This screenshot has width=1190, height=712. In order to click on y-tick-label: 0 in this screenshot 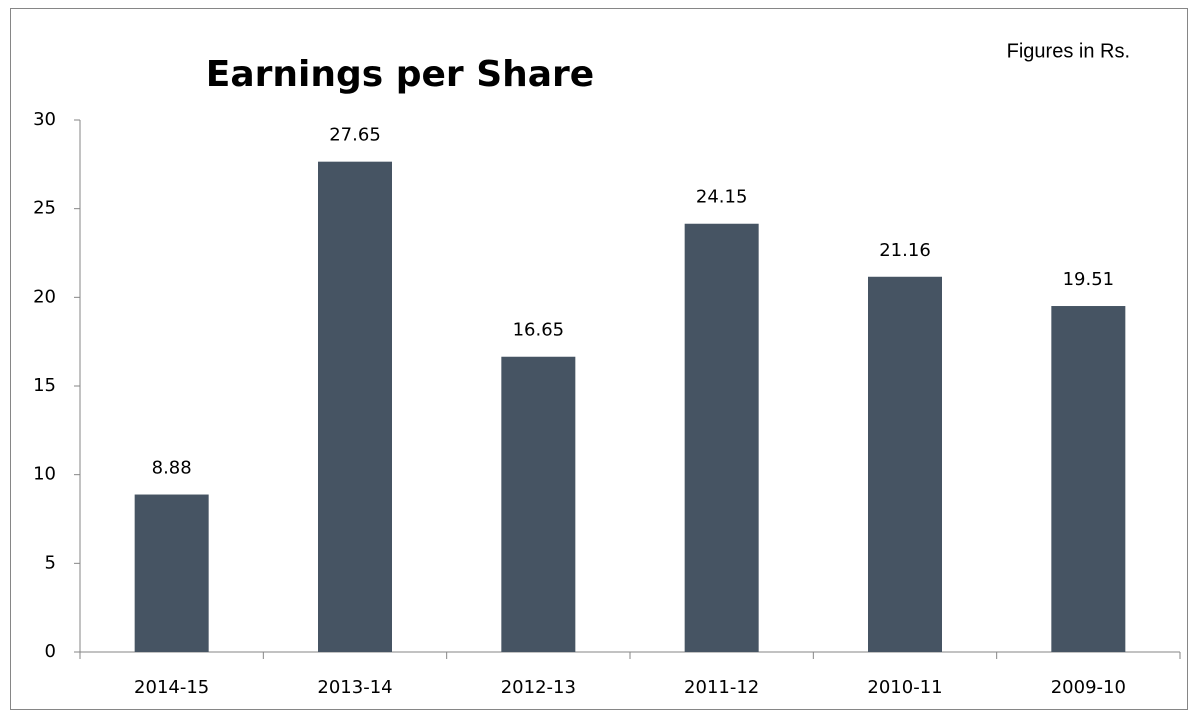, I will do `click(50, 651)`.